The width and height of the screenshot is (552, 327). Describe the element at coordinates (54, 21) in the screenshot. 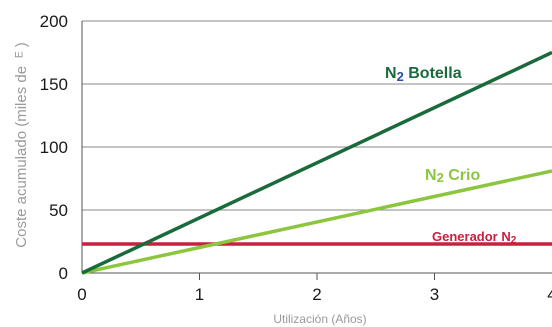

I see `y-tick-label: 200` at that location.